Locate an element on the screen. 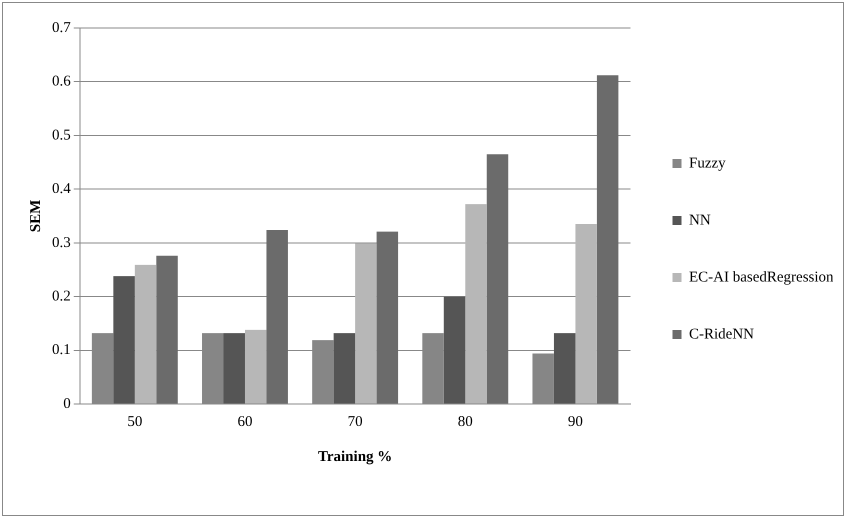  legend-label: NN is located at coordinates (700, 220).